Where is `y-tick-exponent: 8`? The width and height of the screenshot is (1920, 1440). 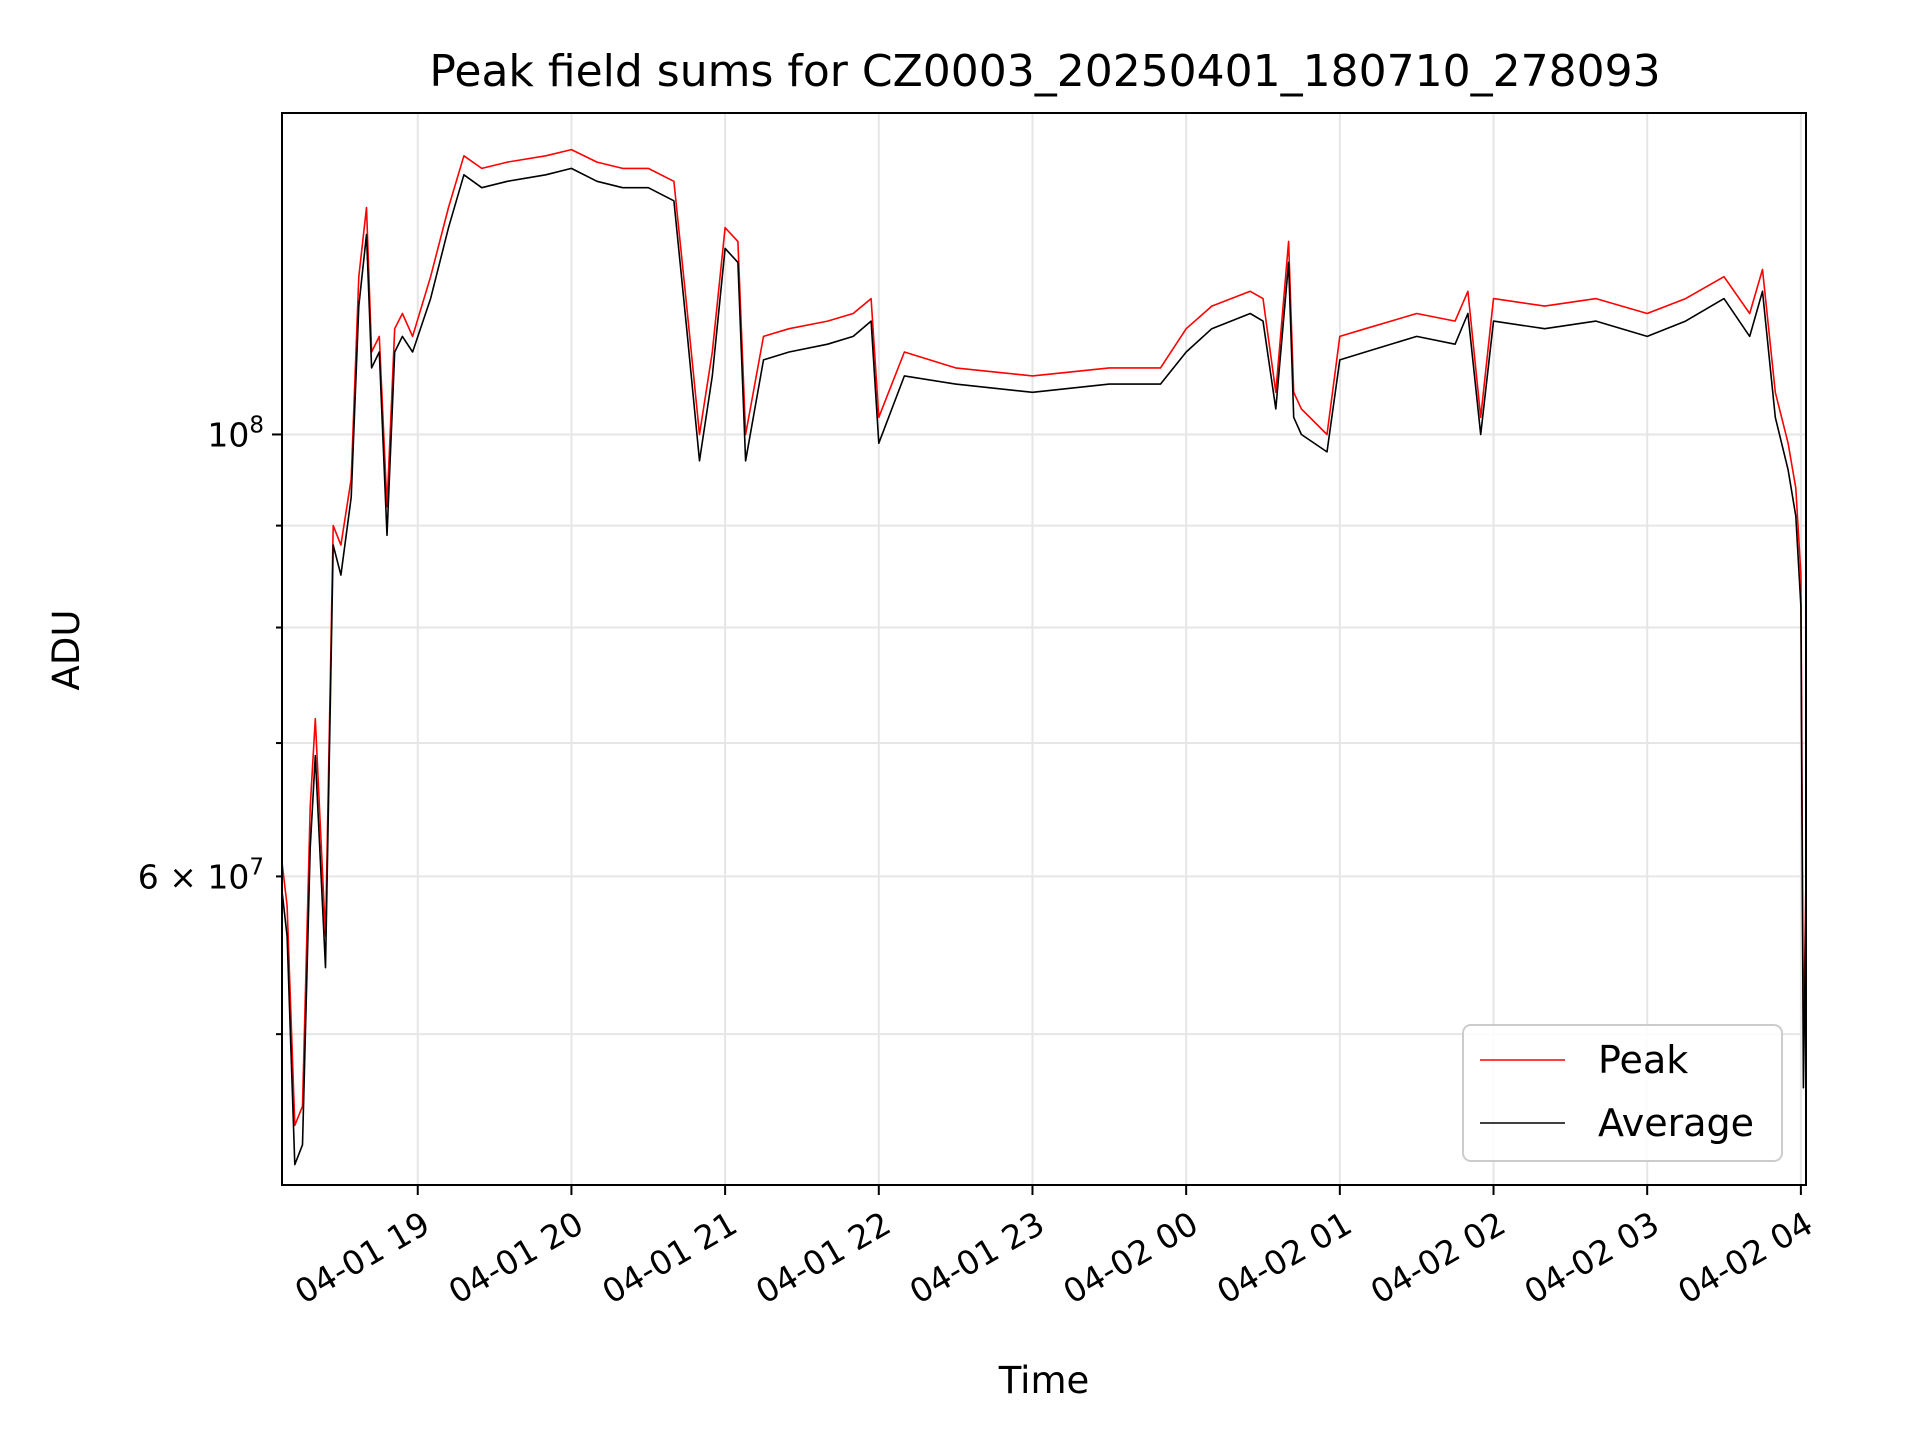
y-tick-exponent: 8 is located at coordinates (256, 425).